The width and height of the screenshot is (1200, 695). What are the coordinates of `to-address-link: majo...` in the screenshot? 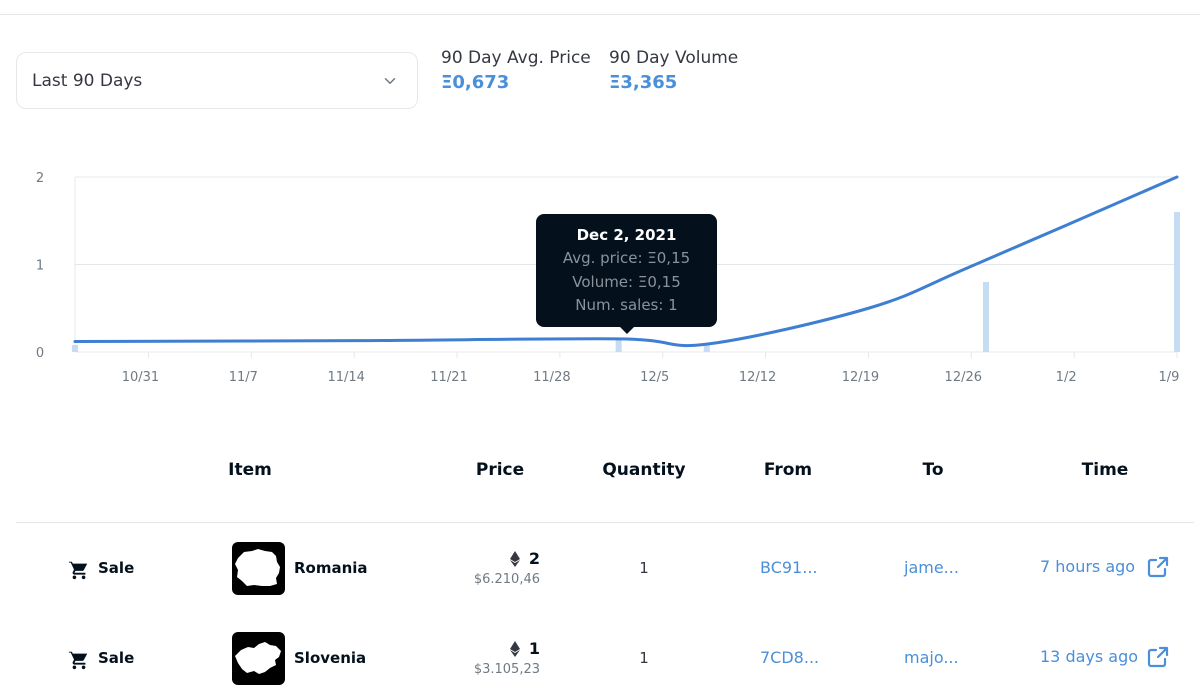 It's located at (931, 657).